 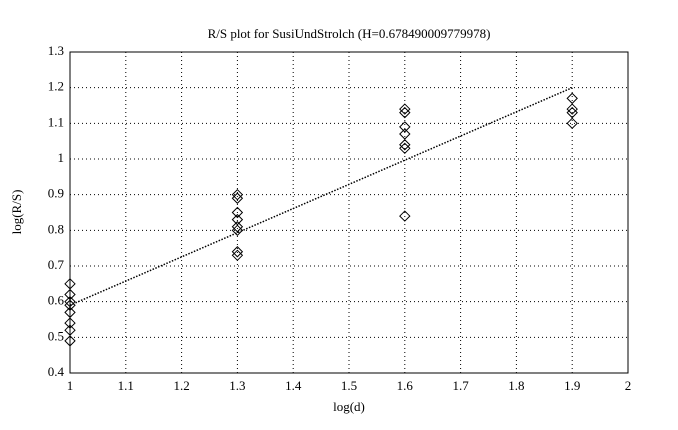 What do you see at coordinates (349, 406) in the screenshot?
I see `x-axis-label: log(d)` at bounding box center [349, 406].